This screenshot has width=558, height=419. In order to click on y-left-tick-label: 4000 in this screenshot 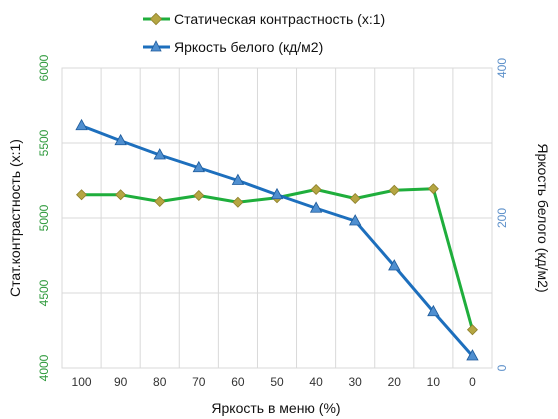, I will do `click(44, 367)`.